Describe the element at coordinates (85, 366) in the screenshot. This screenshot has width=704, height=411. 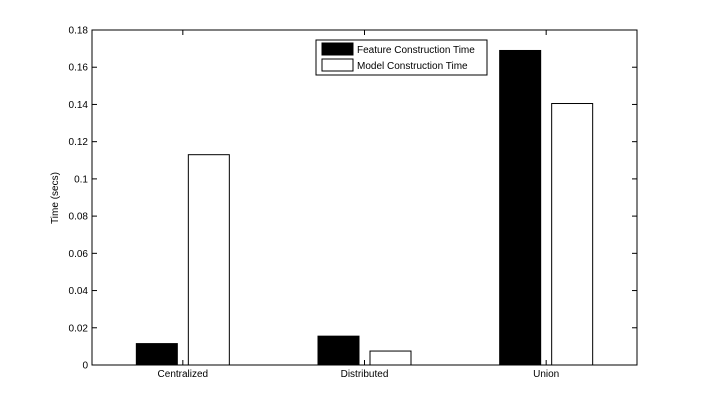
I see `y-tick-label: 0` at that location.